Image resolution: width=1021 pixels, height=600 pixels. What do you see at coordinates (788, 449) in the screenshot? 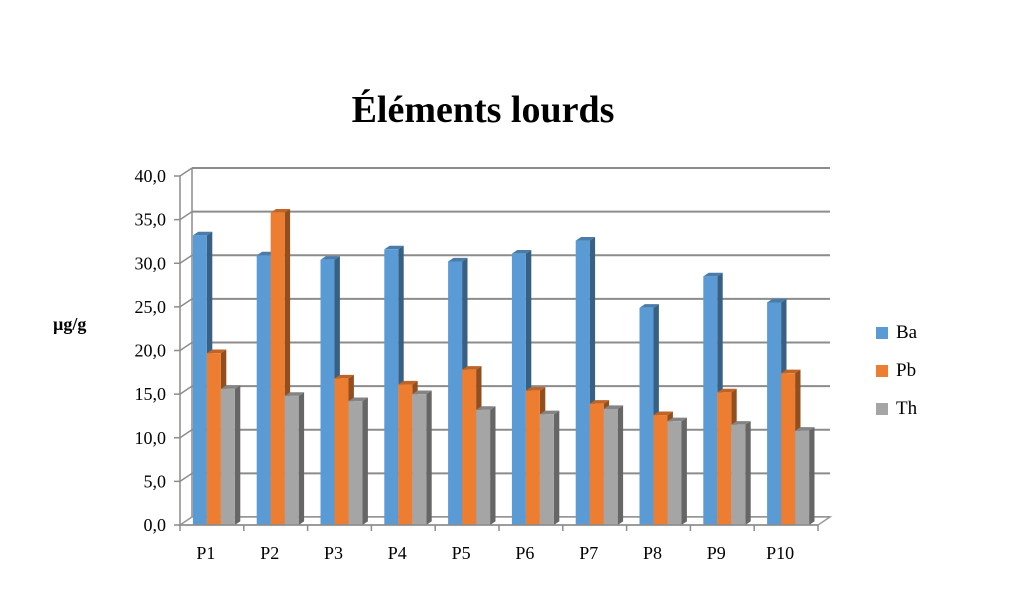
I see `bar-pb-p10` at bounding box center [788, 449].